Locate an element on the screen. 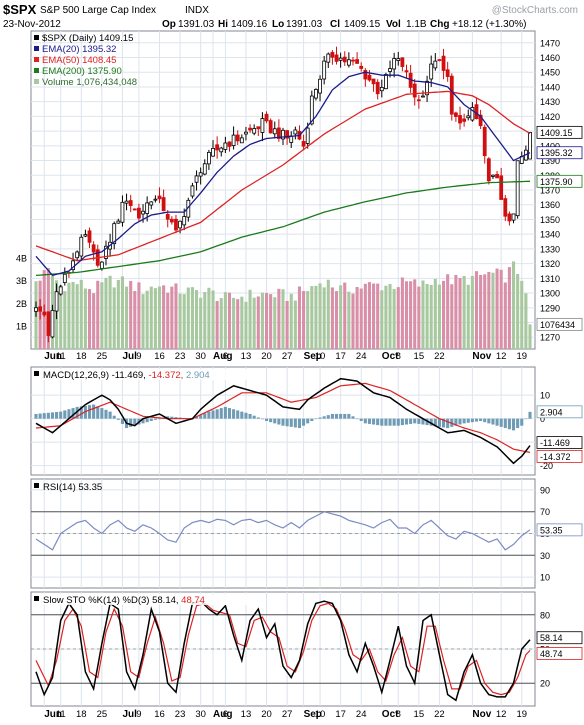 Image resolution: width=584 pixels, height=725 pixels. x-tick-label: 6 is located at coordinates (225, 714).